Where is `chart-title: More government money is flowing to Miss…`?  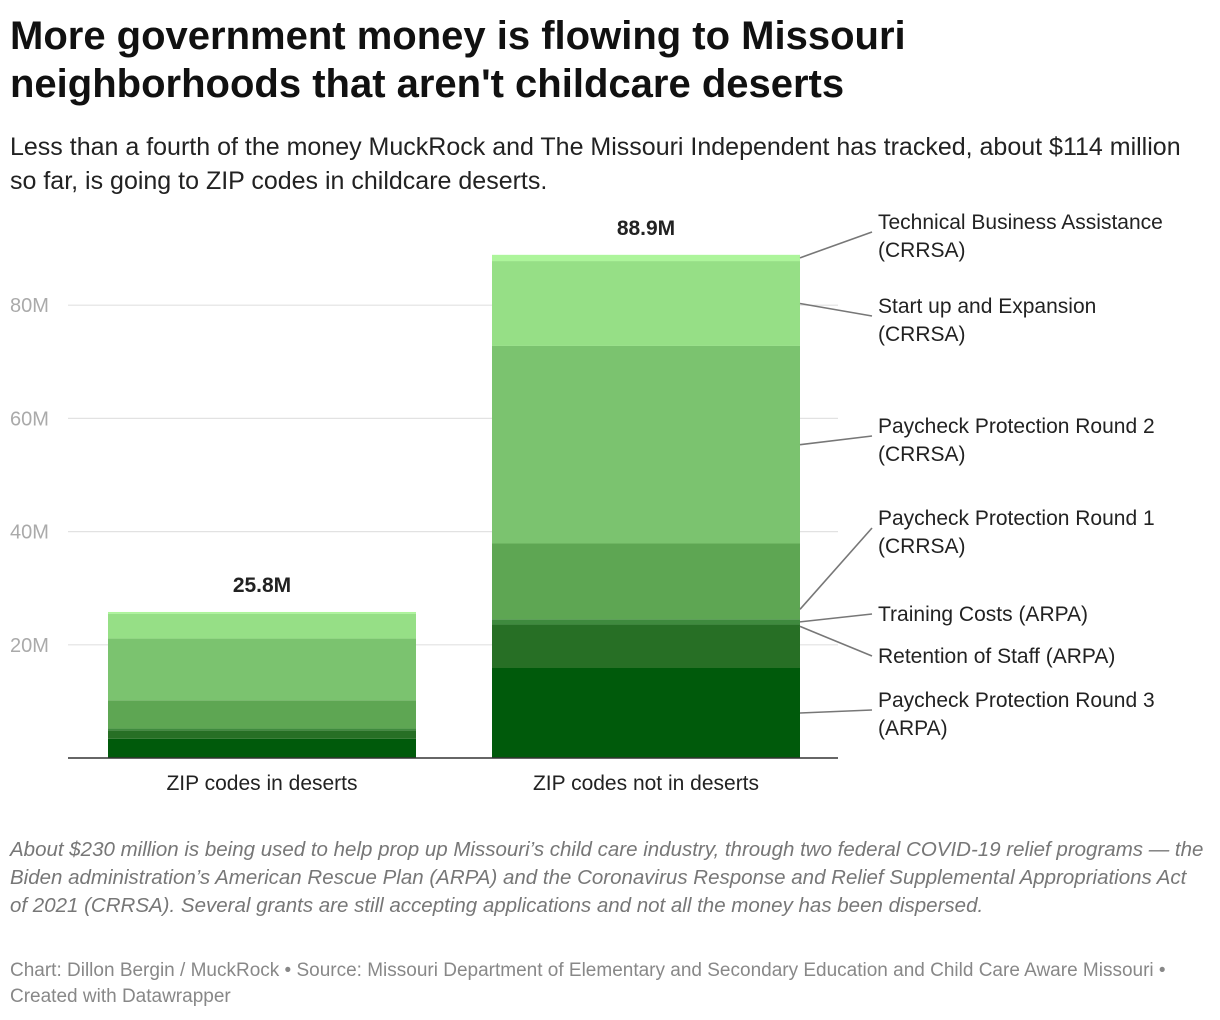 chart-title: More government money is flowing to Miss… is located at coordinates (458, 60).